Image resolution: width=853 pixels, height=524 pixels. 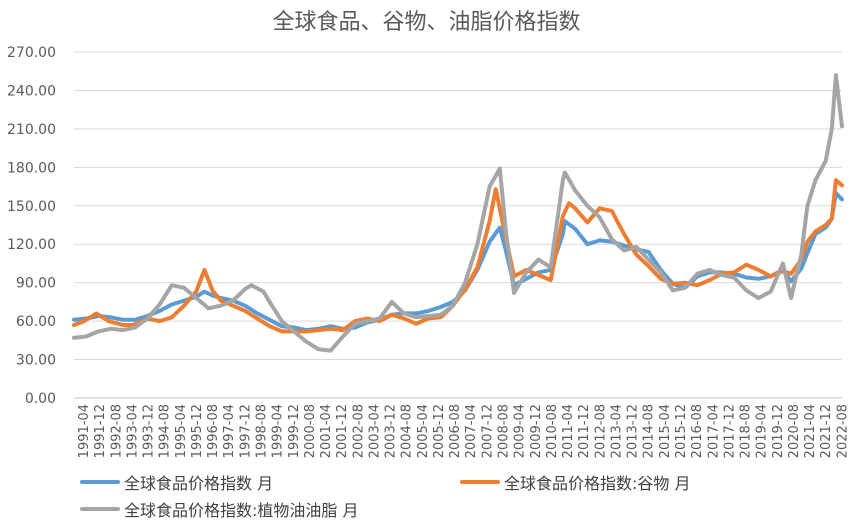 I want to click on legend-swatch-cereals, so click(x=480, y=482).